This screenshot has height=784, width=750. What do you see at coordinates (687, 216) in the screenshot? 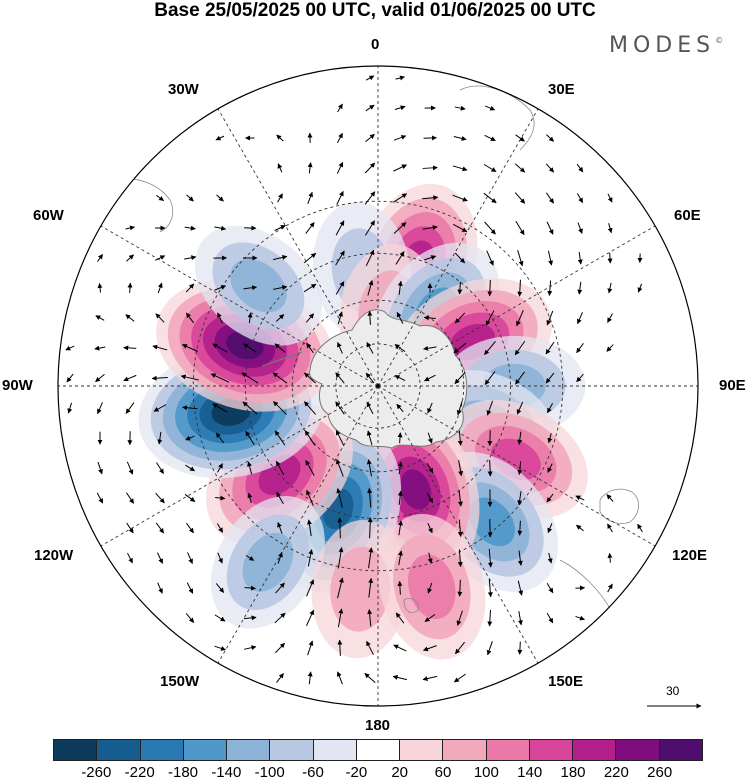
I see `lon-label-60e: 60E` at bounding box center [687, 216].